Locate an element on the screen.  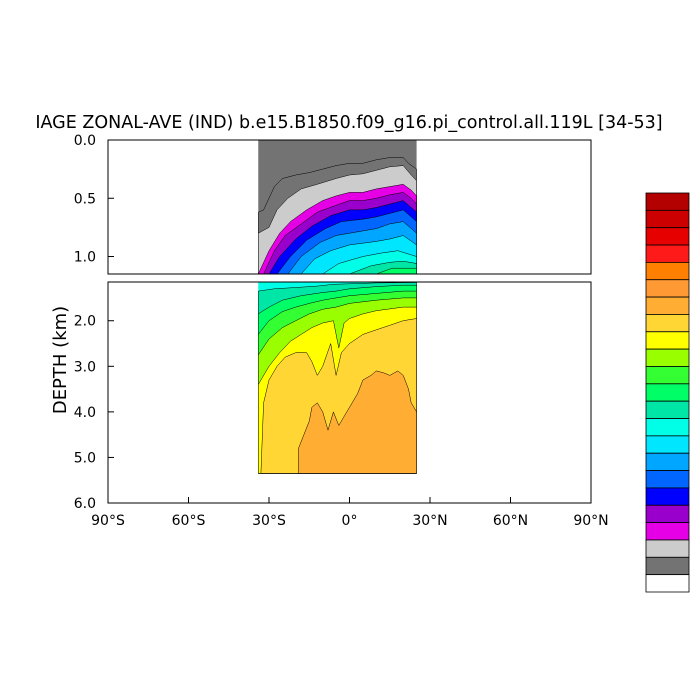
x-tick-label: 30°N is located at coordinates (429, 521).